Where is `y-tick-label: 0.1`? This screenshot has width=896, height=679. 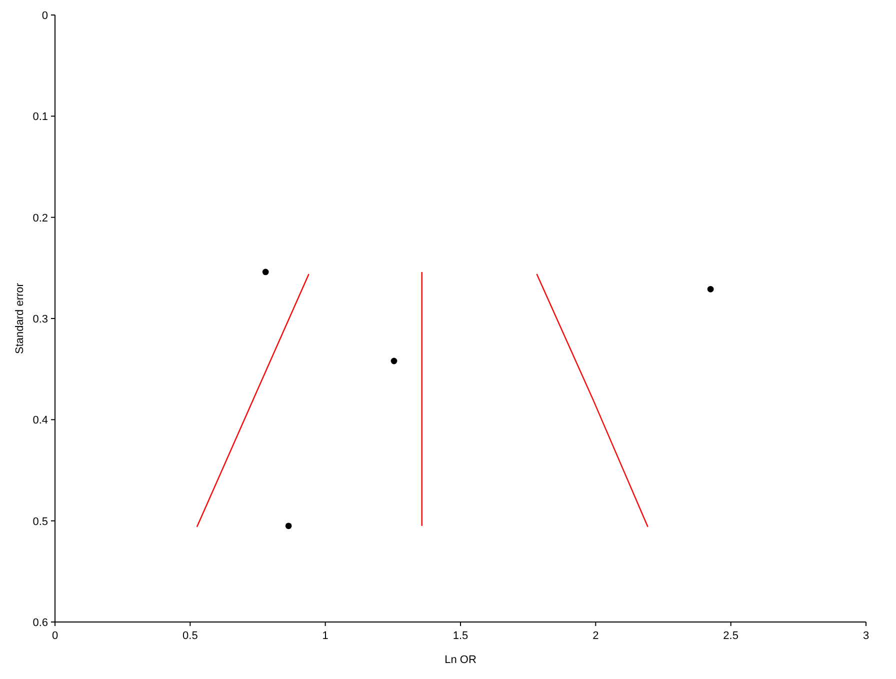
y-tick-label: 0.1 is located at coordinates (40, 117).